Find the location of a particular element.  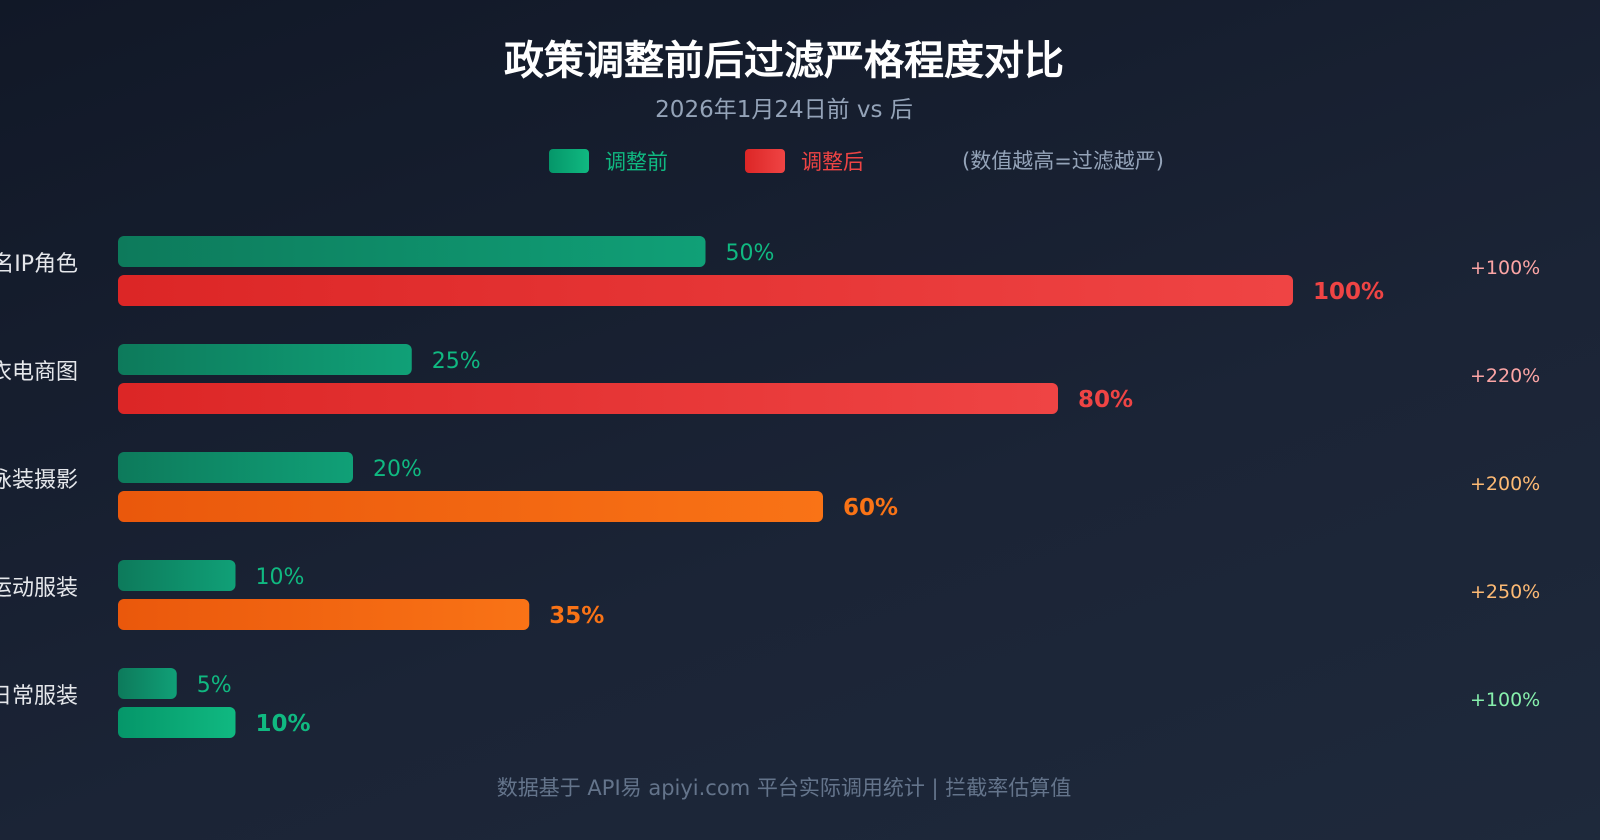

legend-before-label: 调整前 is located at coordinates (636, 162).